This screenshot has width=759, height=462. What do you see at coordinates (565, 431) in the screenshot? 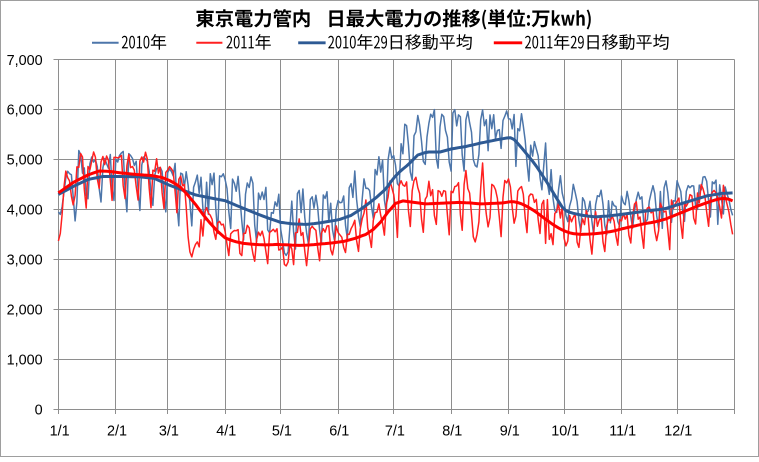
I see `svg-text: 10/1` at bounding box center [565, 431].